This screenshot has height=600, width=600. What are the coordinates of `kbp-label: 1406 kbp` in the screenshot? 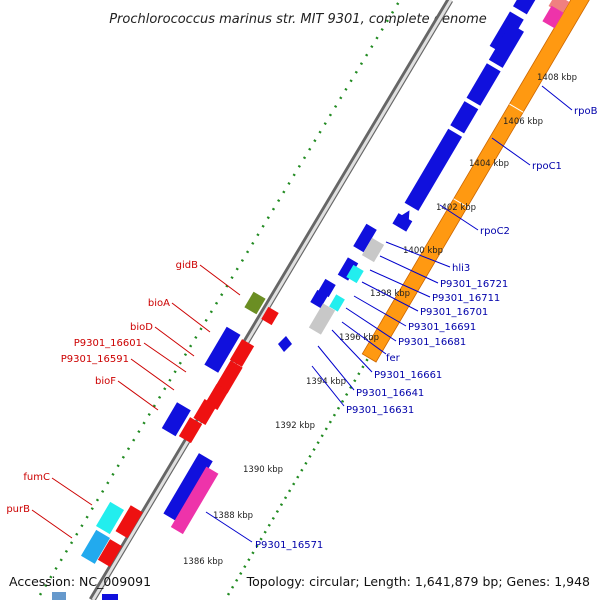 It's located at (523, 122).